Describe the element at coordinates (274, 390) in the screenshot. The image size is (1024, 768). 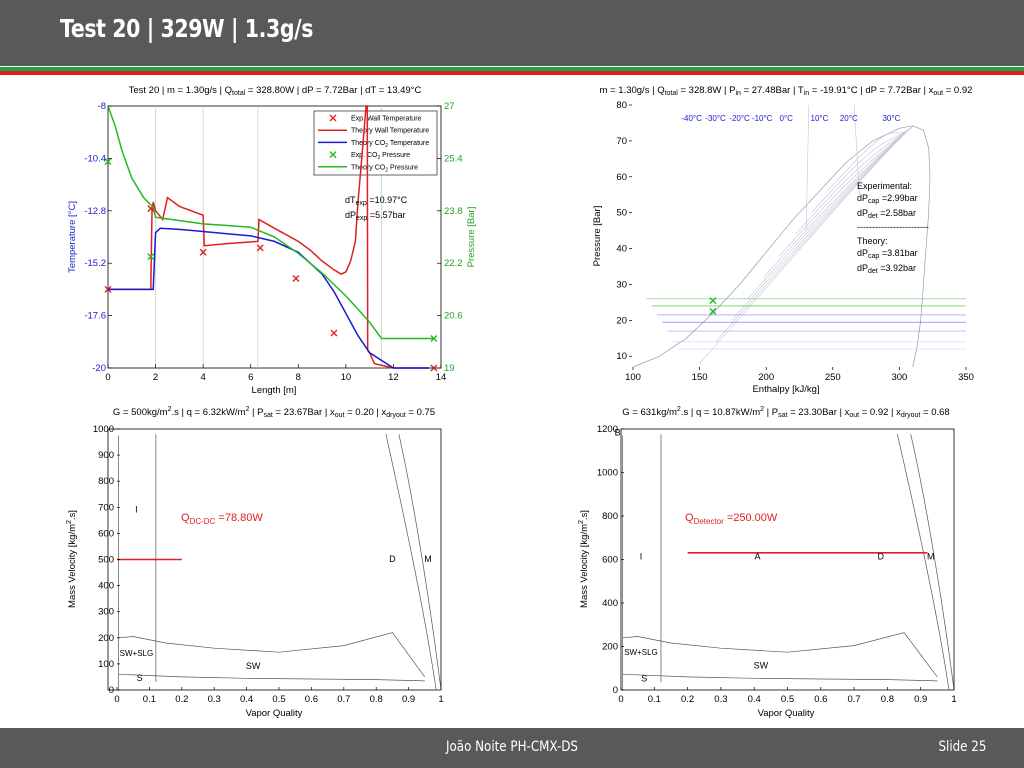
I see `c1-xlabel: Length [m]` at that location.